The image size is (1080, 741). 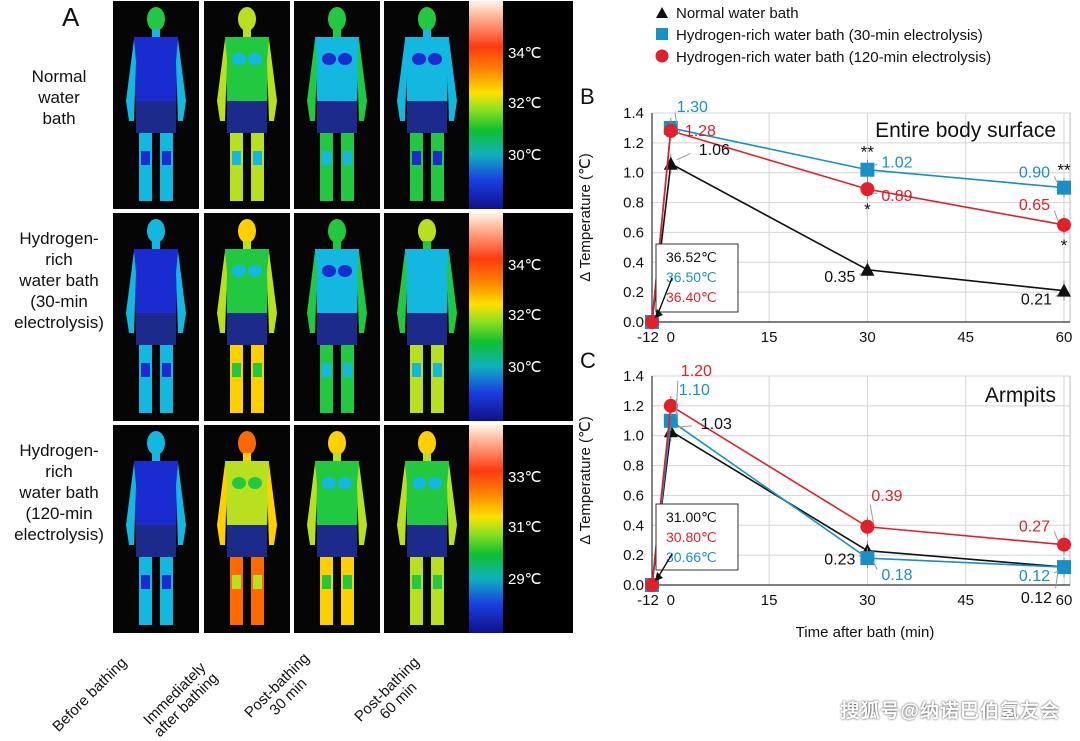 What do you see at coordinates (839, 277) in the screenshot?
I see `data-label: 0.35` at bounding box center [839, 277].